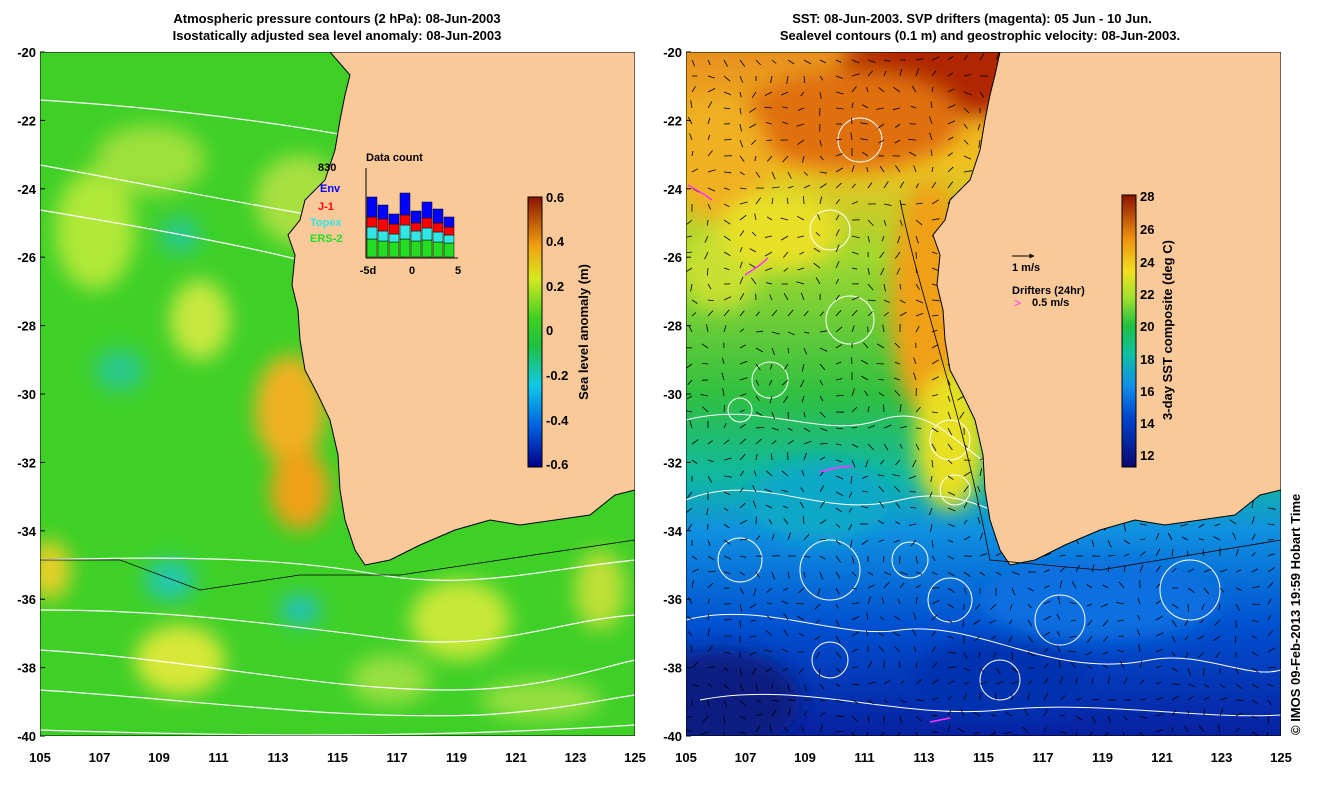 The height and width of the screenshot is (785, 1320). I want to click on right-xtick-label: 119, so click(1102, 757).